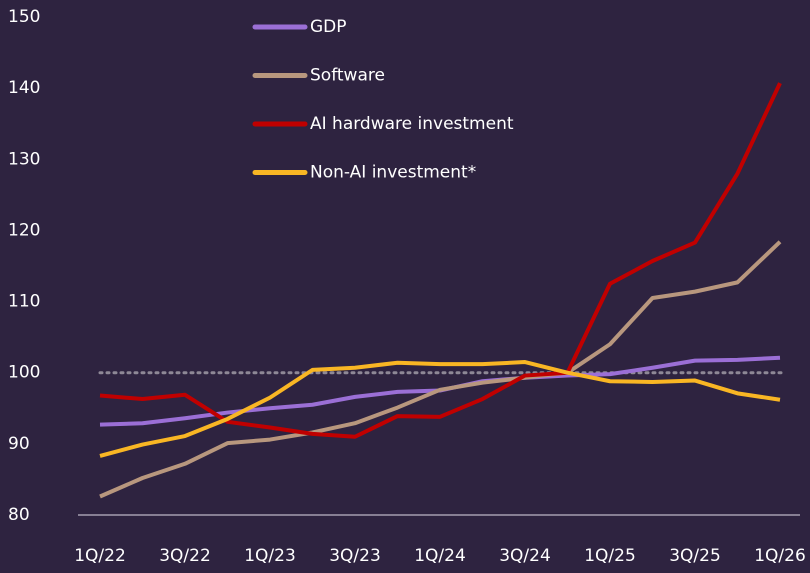 The image size is (810, 573). What do you see at coordinates (695, 556) in the screenshot?
I see `x-tick-label: 3Q/25` at bounding box center [695, 556].